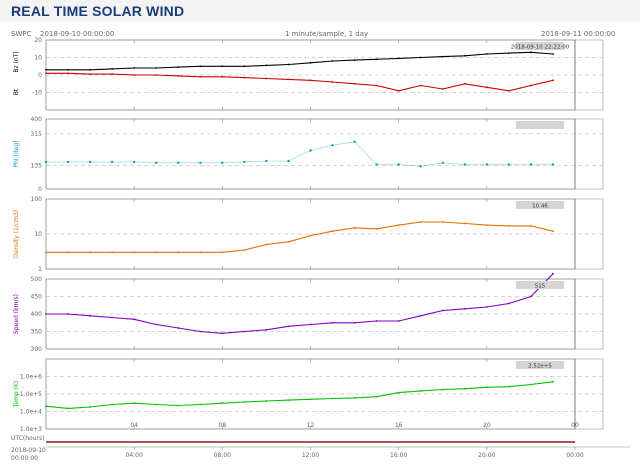  I want to click on bottom-axis-tick-label: 00:00, so click(574, 455).